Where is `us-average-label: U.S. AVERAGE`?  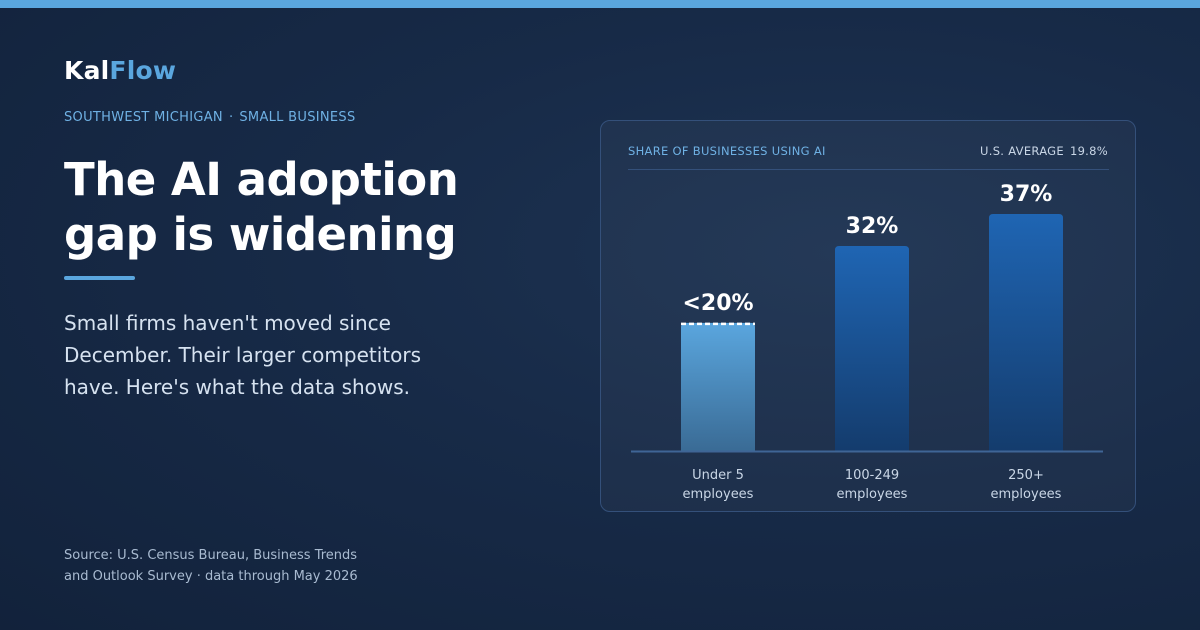
us-average-label: U.S. AVERAGE is located at coordinates (1022, 151).